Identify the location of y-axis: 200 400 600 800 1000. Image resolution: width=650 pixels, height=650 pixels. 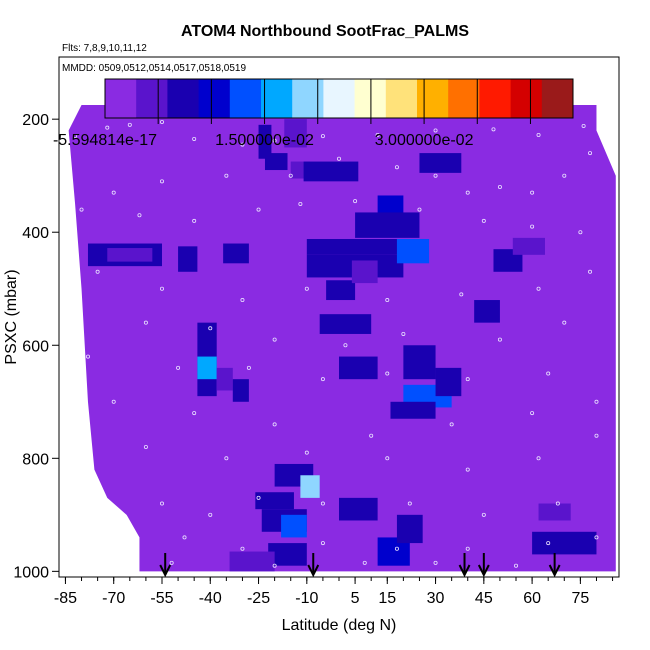
(36, 346).